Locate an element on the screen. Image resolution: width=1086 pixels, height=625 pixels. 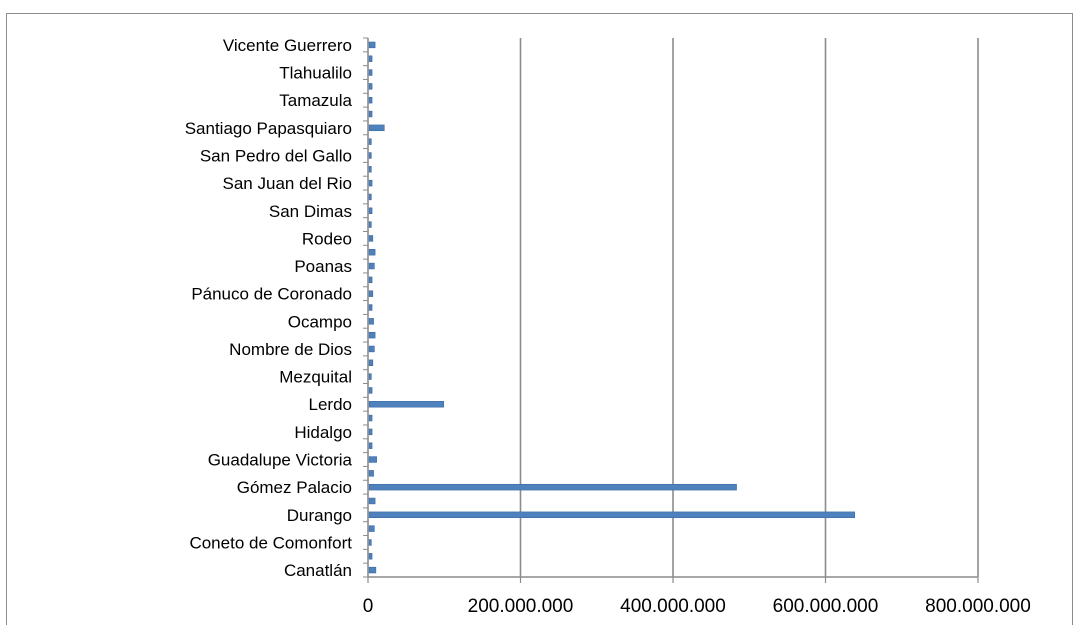
category-label: Canatlán is located at coordinates (318, 570).